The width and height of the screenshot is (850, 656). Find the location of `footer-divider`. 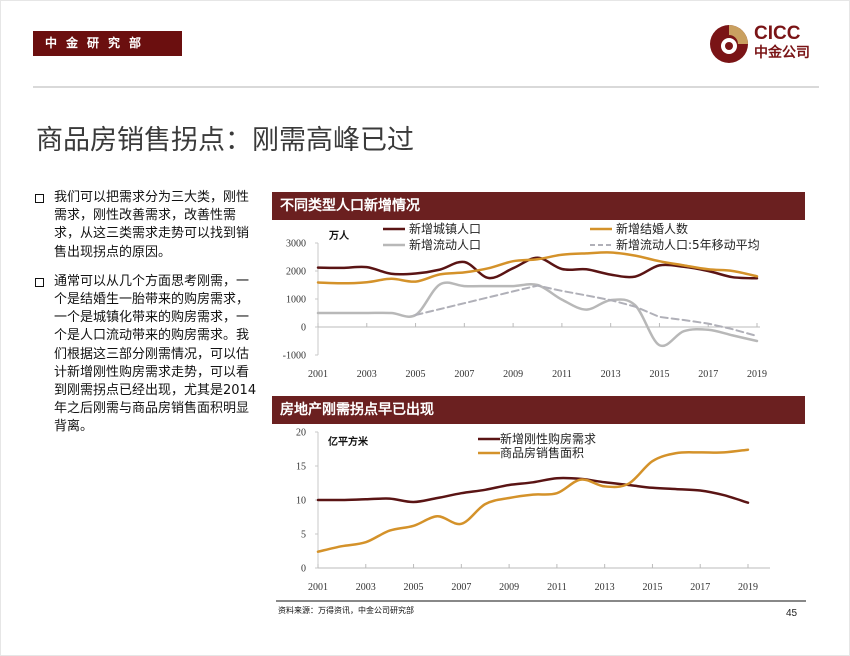

footer-divider is located at coordinates (541, 601).